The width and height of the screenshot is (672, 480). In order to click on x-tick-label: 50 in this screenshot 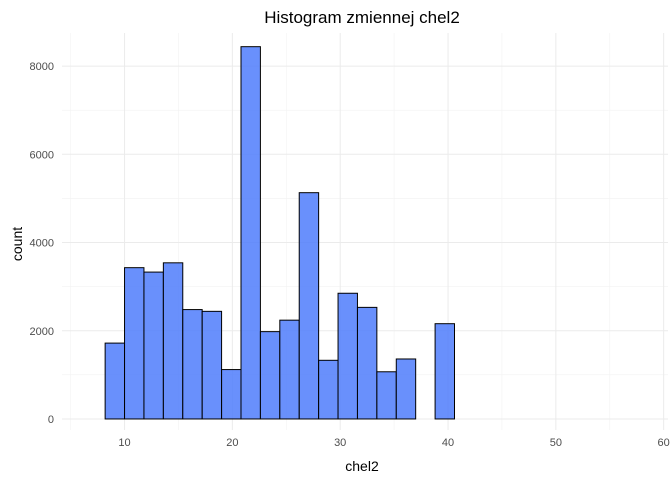, I will do `click(556, 443)`.